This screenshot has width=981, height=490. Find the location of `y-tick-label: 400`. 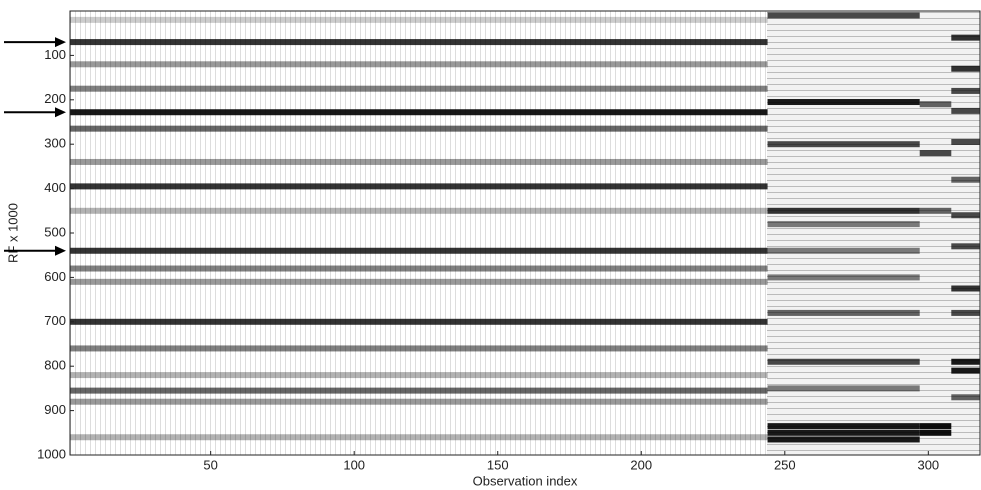

y-tick-label: 400 is located at coordinates (55, 187).